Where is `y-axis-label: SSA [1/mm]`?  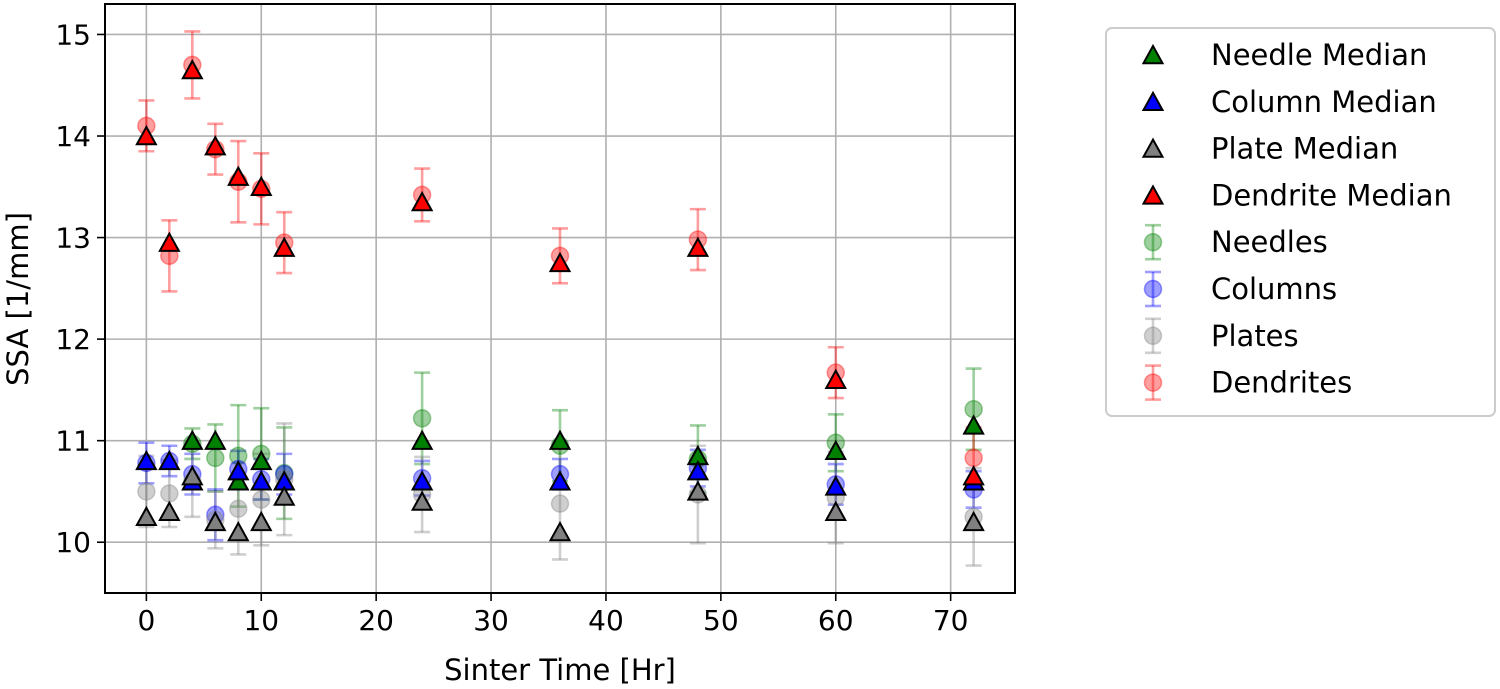 y-axis-label: SSA [1/mm] is located at coordinates (18, 299).